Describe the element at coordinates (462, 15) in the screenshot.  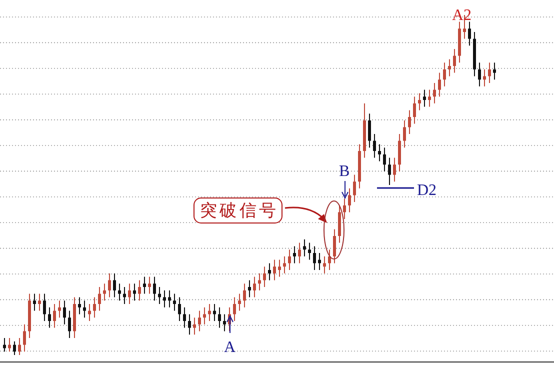
I see `annotation: A2` at that location.